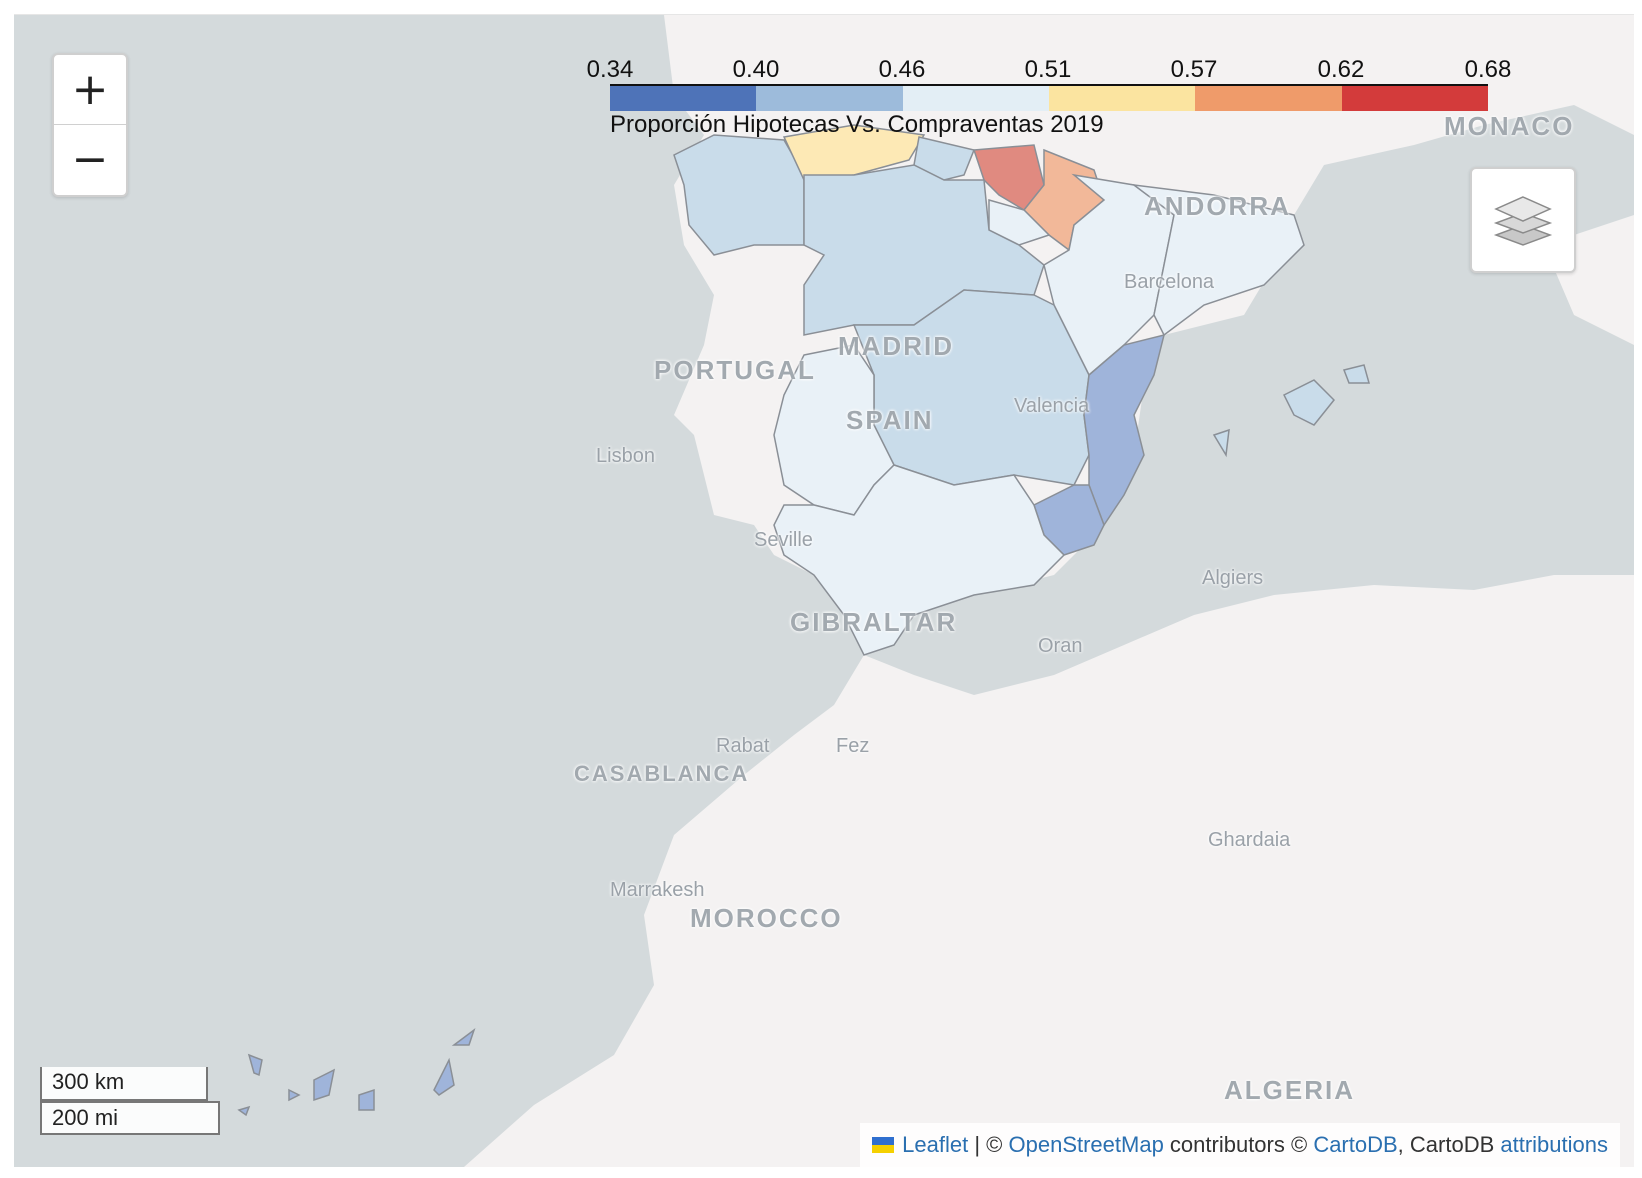 This screenshot has height=1178, width=1642. I want to click on label-madrid: MADRID, so click(896, 346).